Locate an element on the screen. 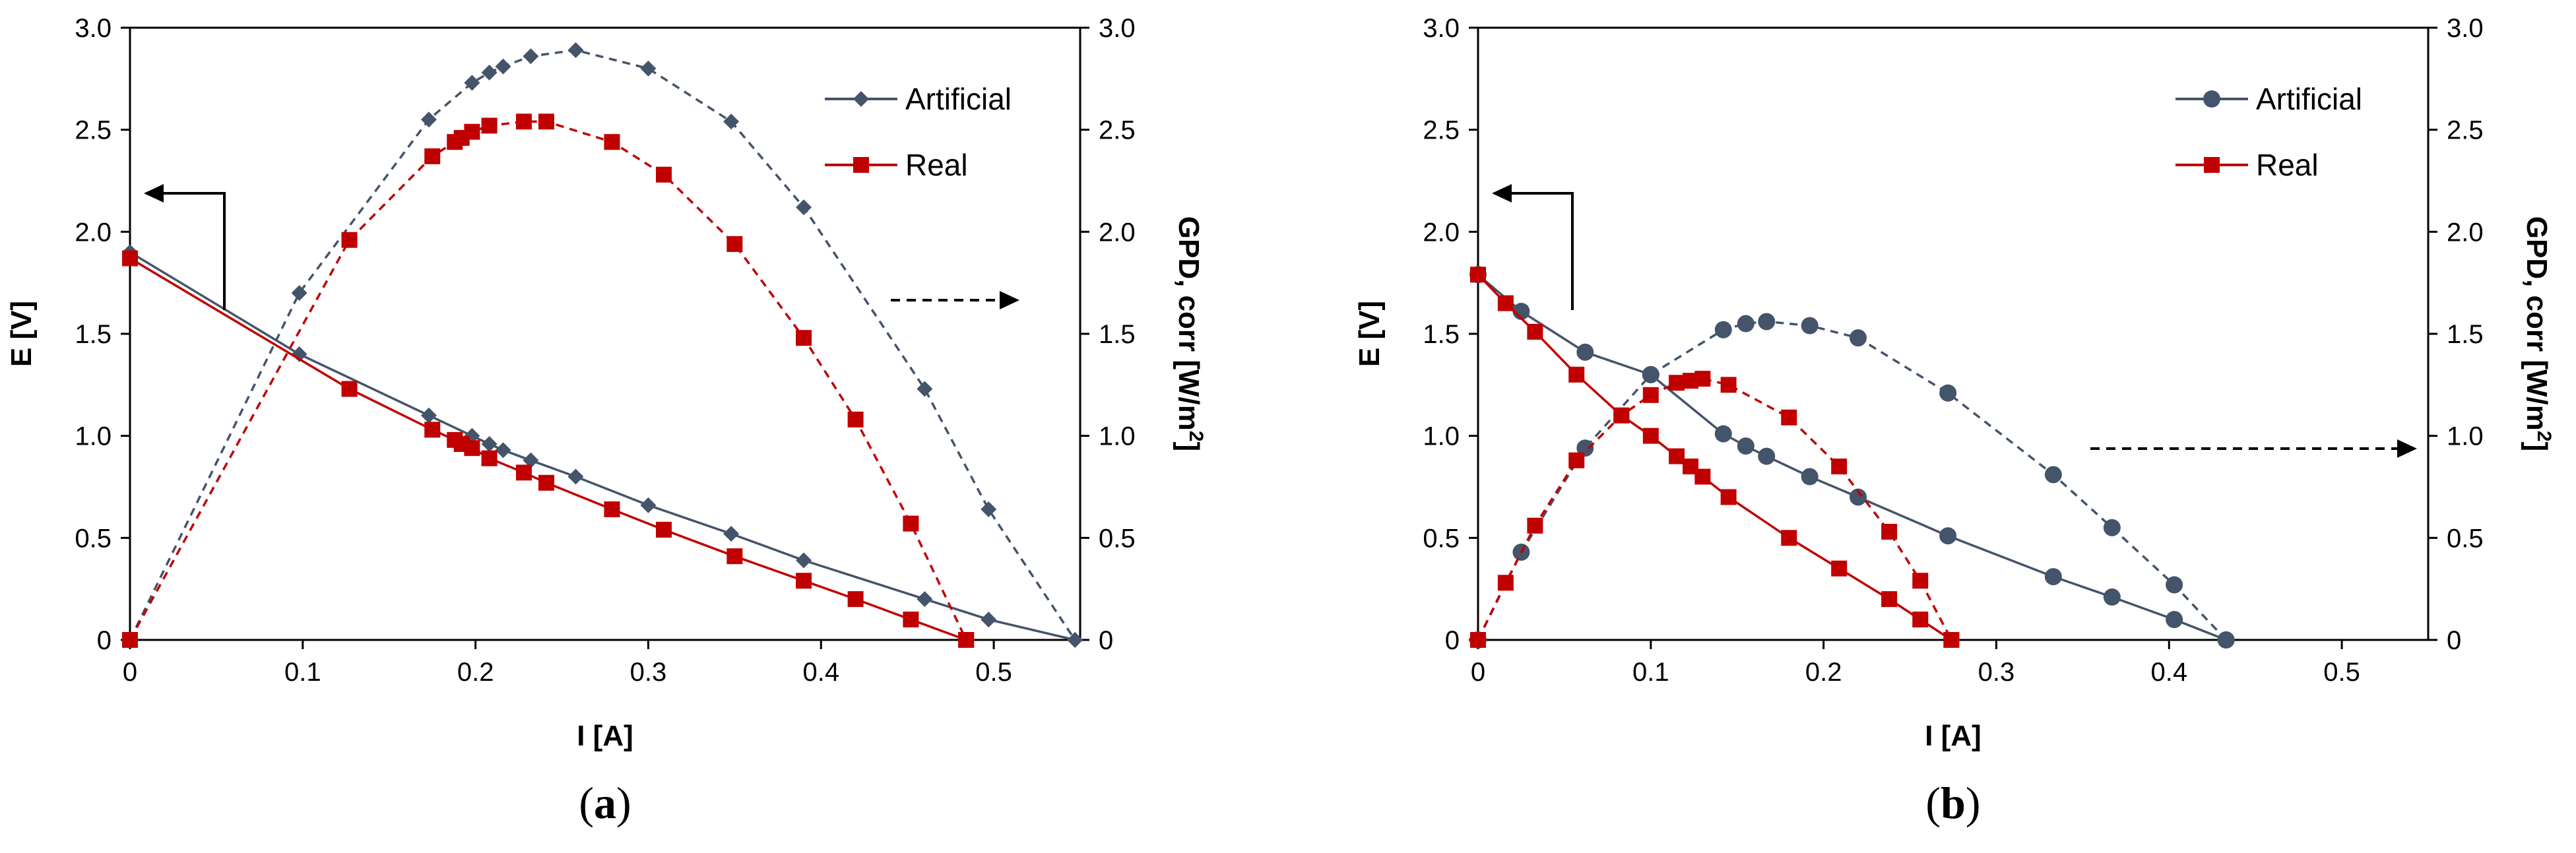  legend-marker is located at coordinates (2212, 165).